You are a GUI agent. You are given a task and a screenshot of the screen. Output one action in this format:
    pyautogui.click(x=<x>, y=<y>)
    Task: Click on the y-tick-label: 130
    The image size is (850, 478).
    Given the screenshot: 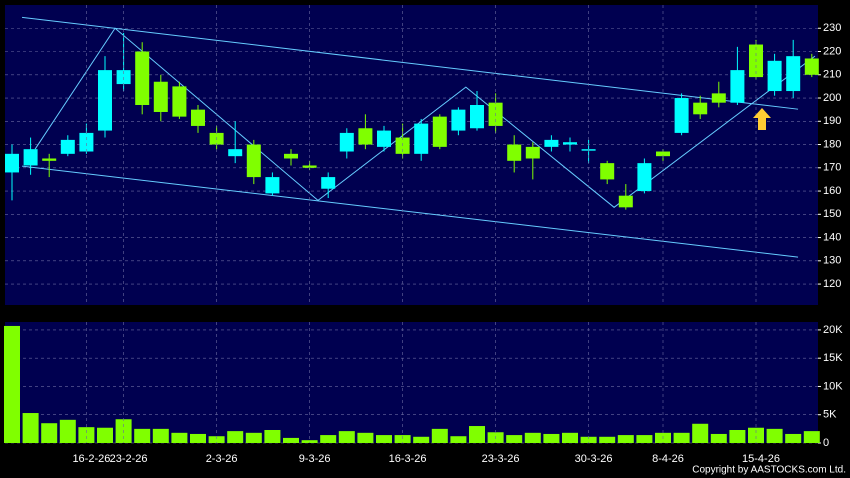 What is the action you would take?
    pyautogui.click(x=832, y=261)
    